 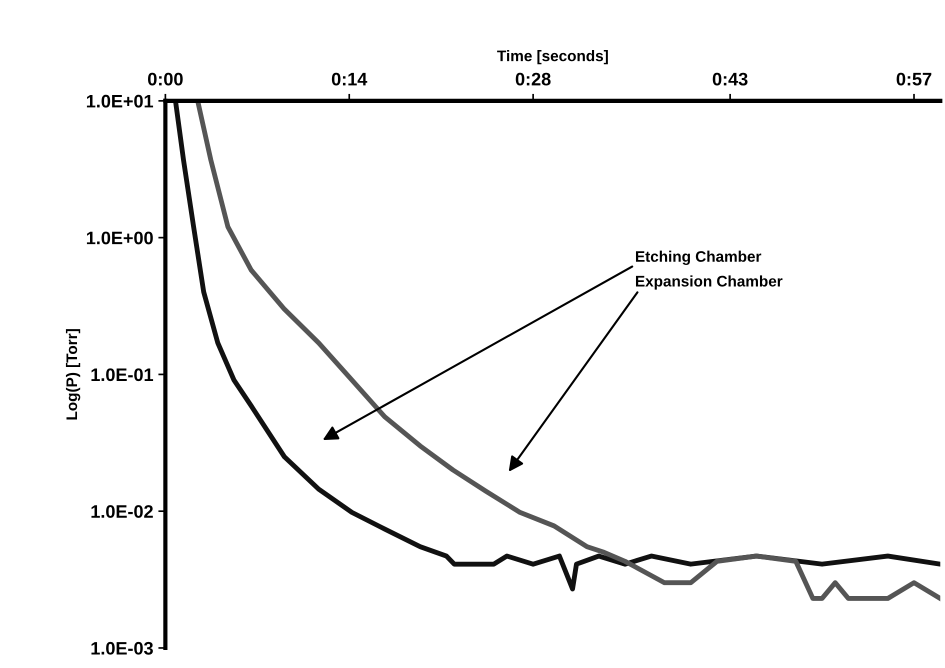 What do you see at coordinates (552, 57) in the screenshot?
I see `x-axis-title: Time [seconds]` at bounding box center [552, 57].